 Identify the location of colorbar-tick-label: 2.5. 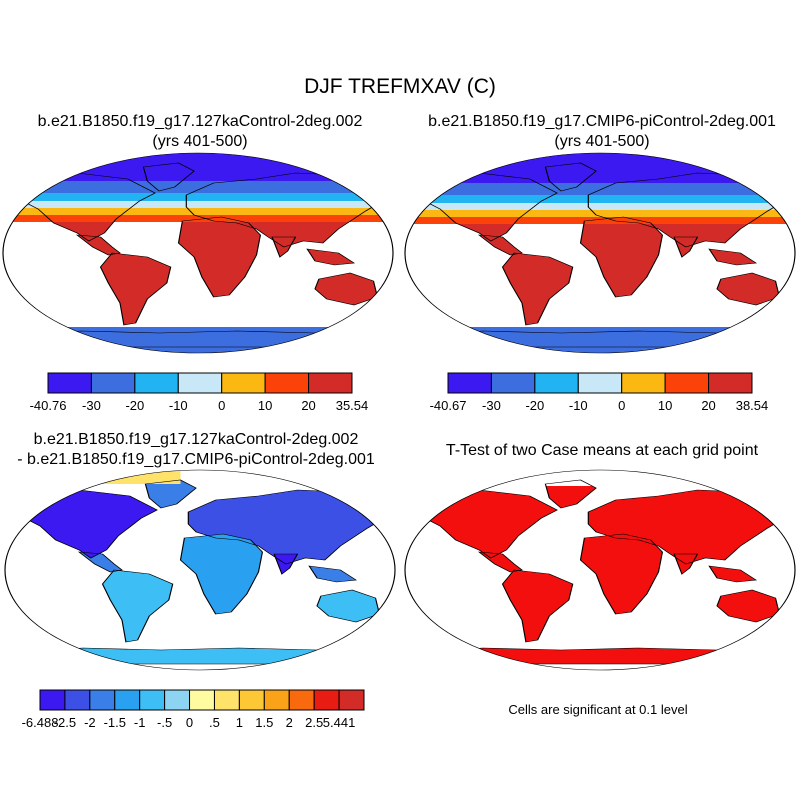
(314, 722).